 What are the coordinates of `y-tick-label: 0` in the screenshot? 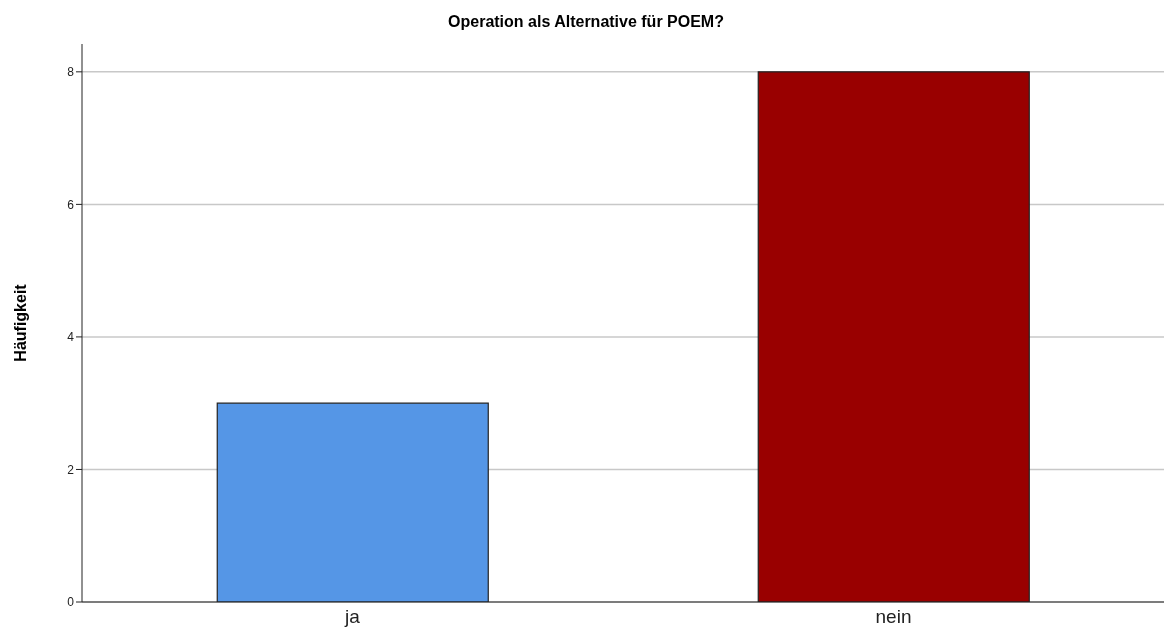 It's located at (71, 602).